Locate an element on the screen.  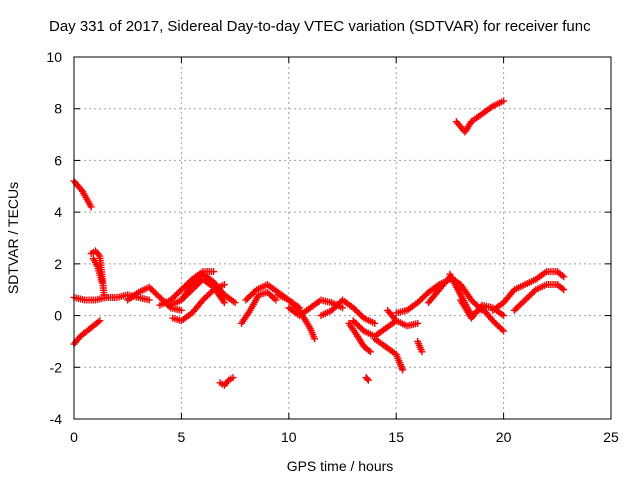
y-tick-label: 10 is located at coordinates (54, 57).